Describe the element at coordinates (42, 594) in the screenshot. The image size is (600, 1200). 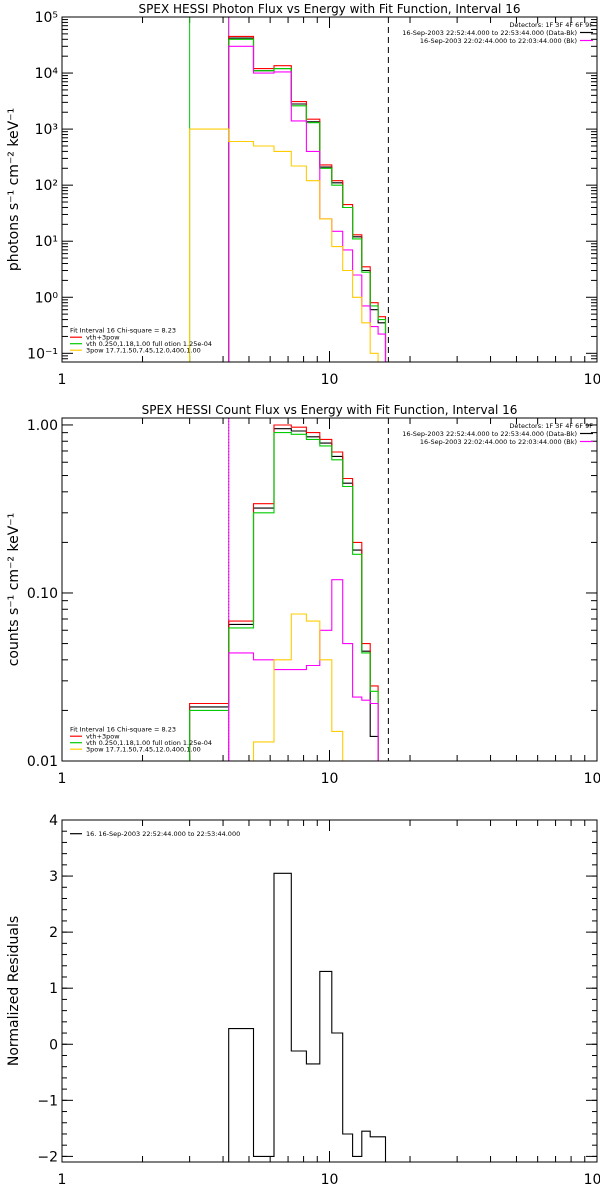
I see `y-tick-label: 0.10` at that location.